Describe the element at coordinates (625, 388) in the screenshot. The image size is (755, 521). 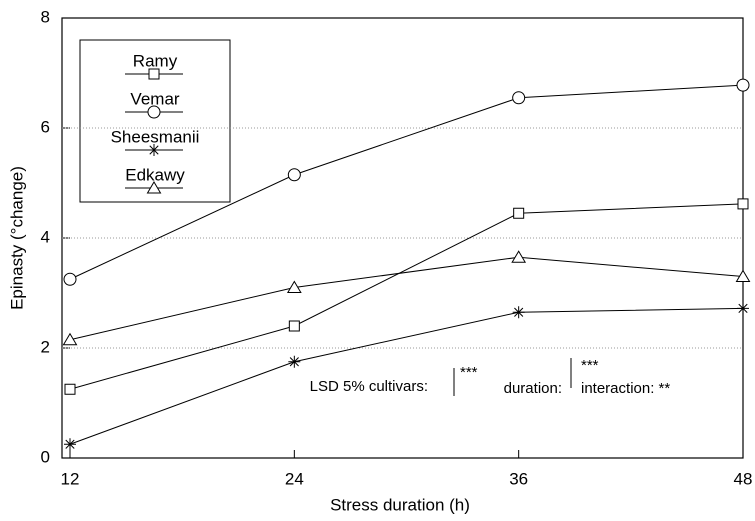
I see `annotation: interaction: **` at that location.